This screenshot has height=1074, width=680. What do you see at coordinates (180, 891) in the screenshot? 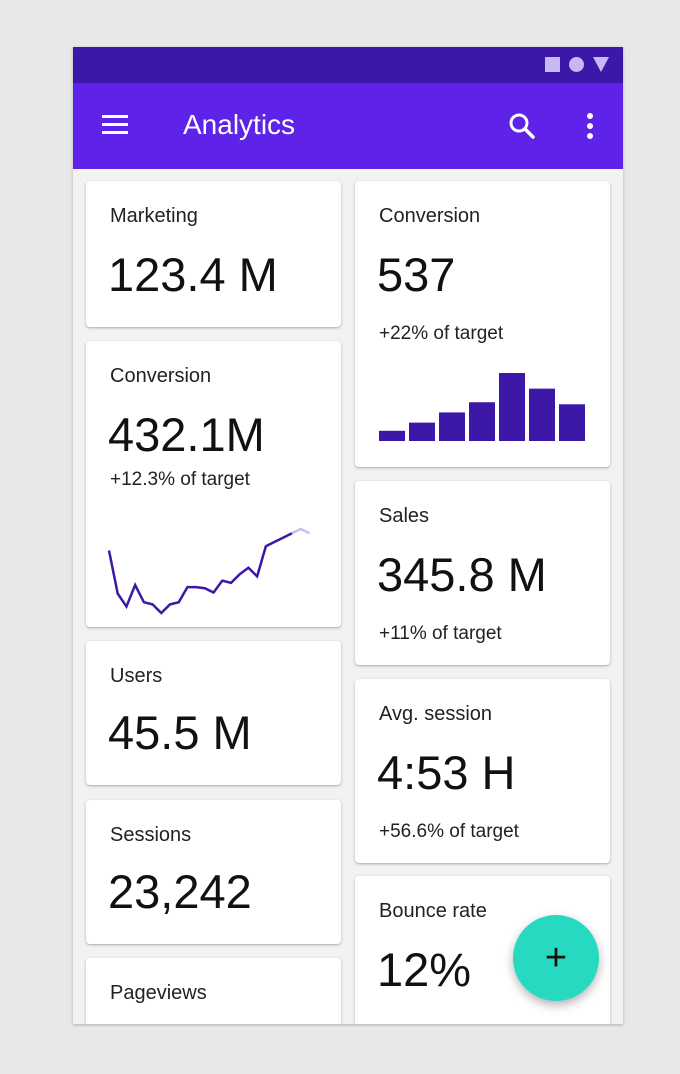
I see `card-value: 23,242` at bounding box center [180, 891].